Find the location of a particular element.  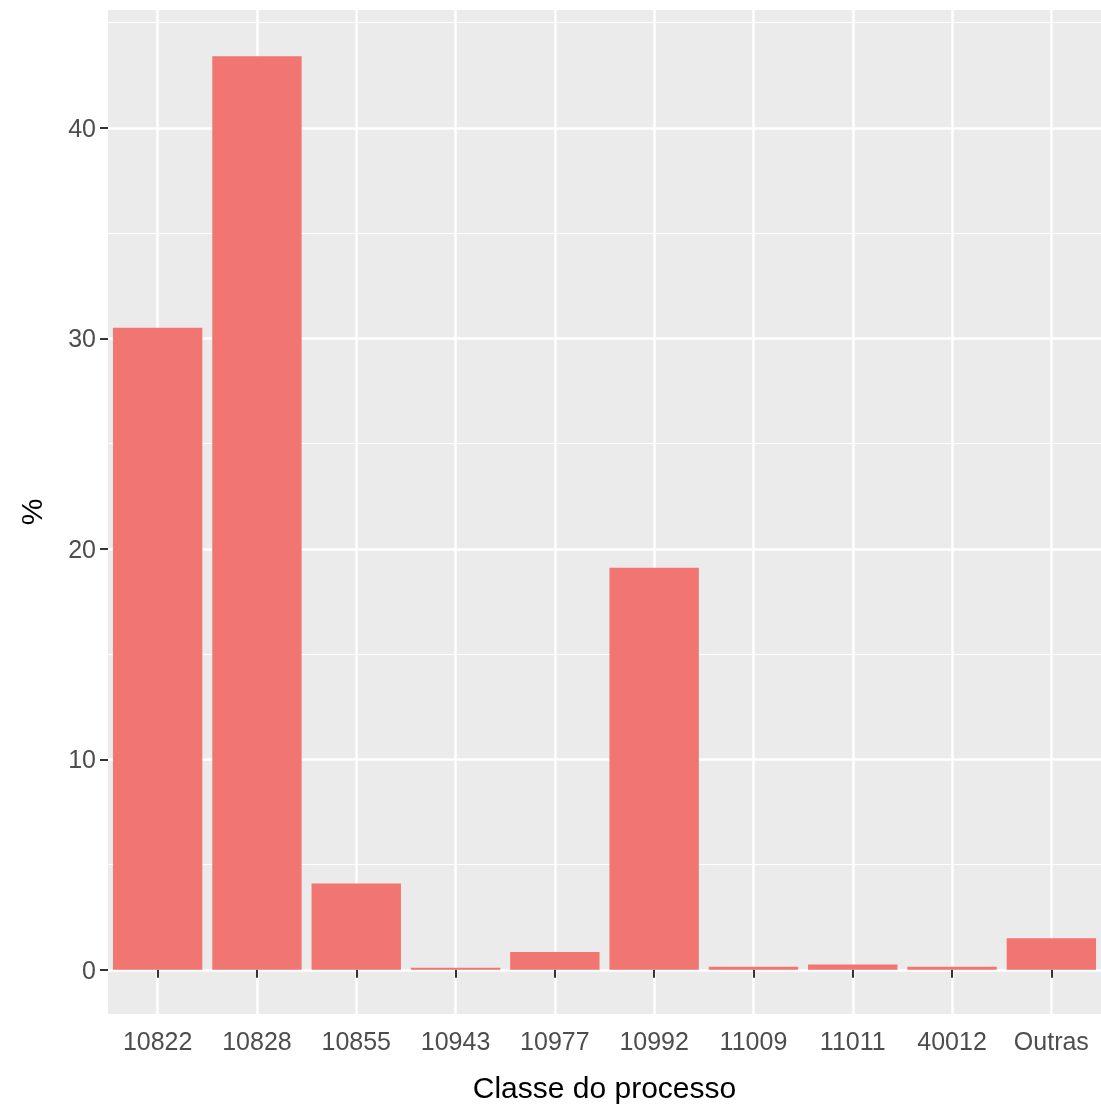

x-tick-label: 10992 is located at coordinates (654, 1040).